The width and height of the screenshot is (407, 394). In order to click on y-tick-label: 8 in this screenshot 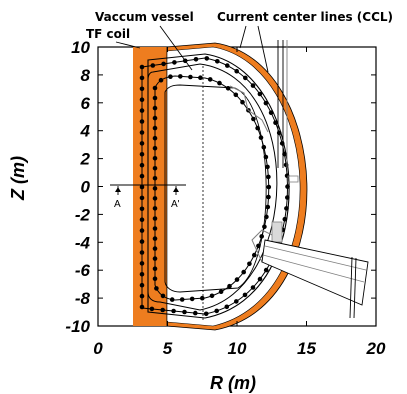, I will do `click(86, 75)`.